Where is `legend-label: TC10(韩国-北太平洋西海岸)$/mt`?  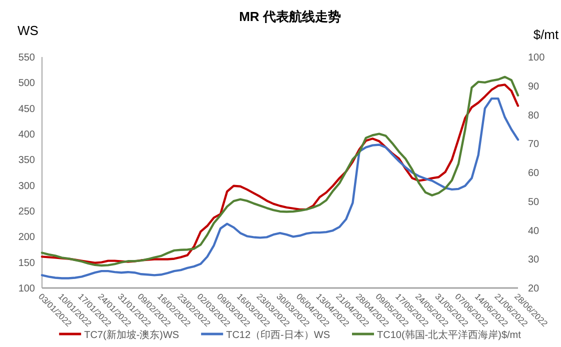 legend-label: TC10(韩国-北太平洋西海岸)$/mt is located at coordinates (449, 335).